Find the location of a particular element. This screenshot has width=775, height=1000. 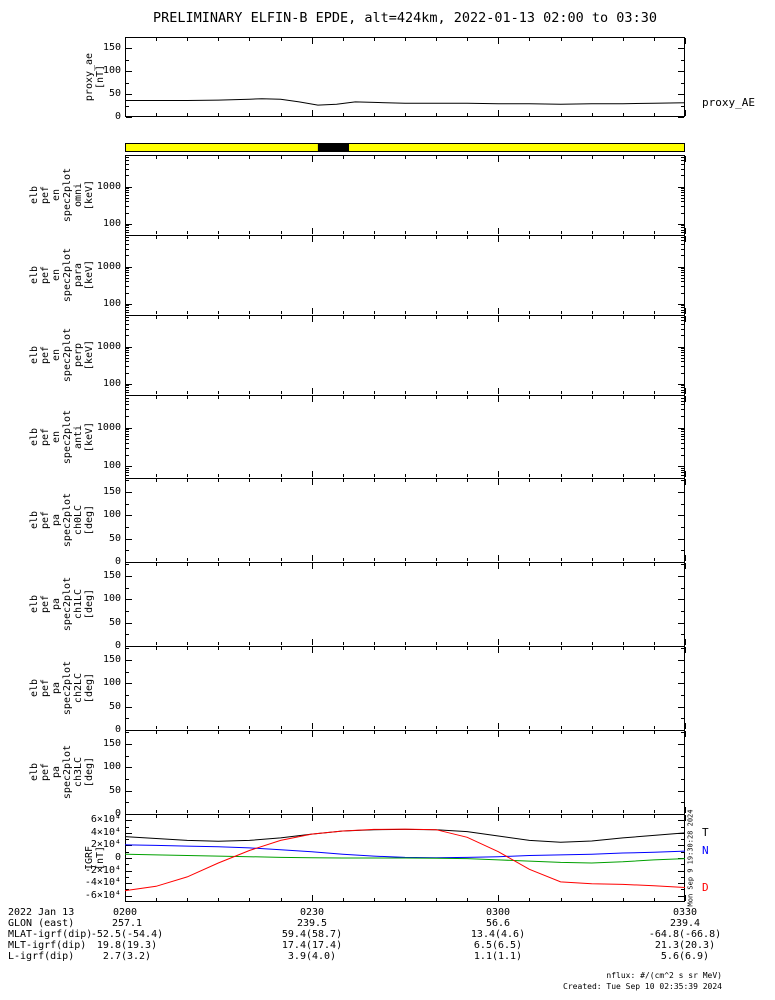

series-igrf-E is located at coordinates (405, 858).